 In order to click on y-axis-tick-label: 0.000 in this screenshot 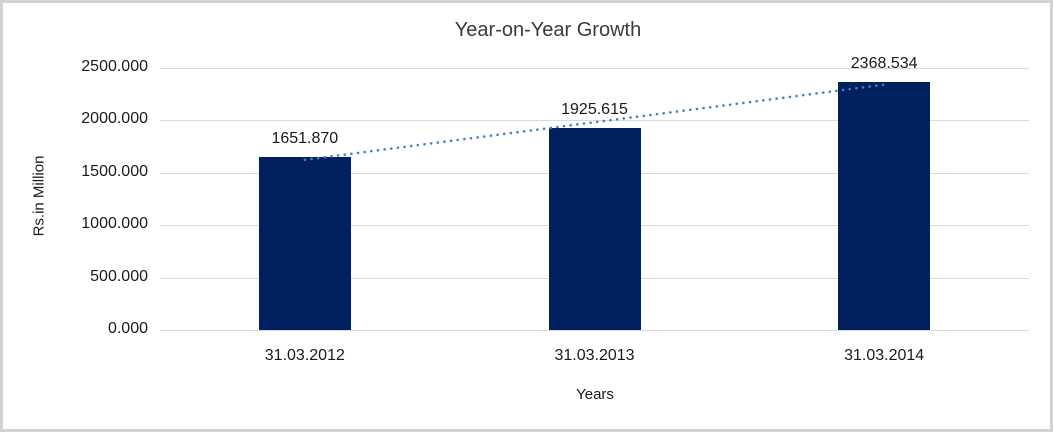, I will do `click(127, 328)`.